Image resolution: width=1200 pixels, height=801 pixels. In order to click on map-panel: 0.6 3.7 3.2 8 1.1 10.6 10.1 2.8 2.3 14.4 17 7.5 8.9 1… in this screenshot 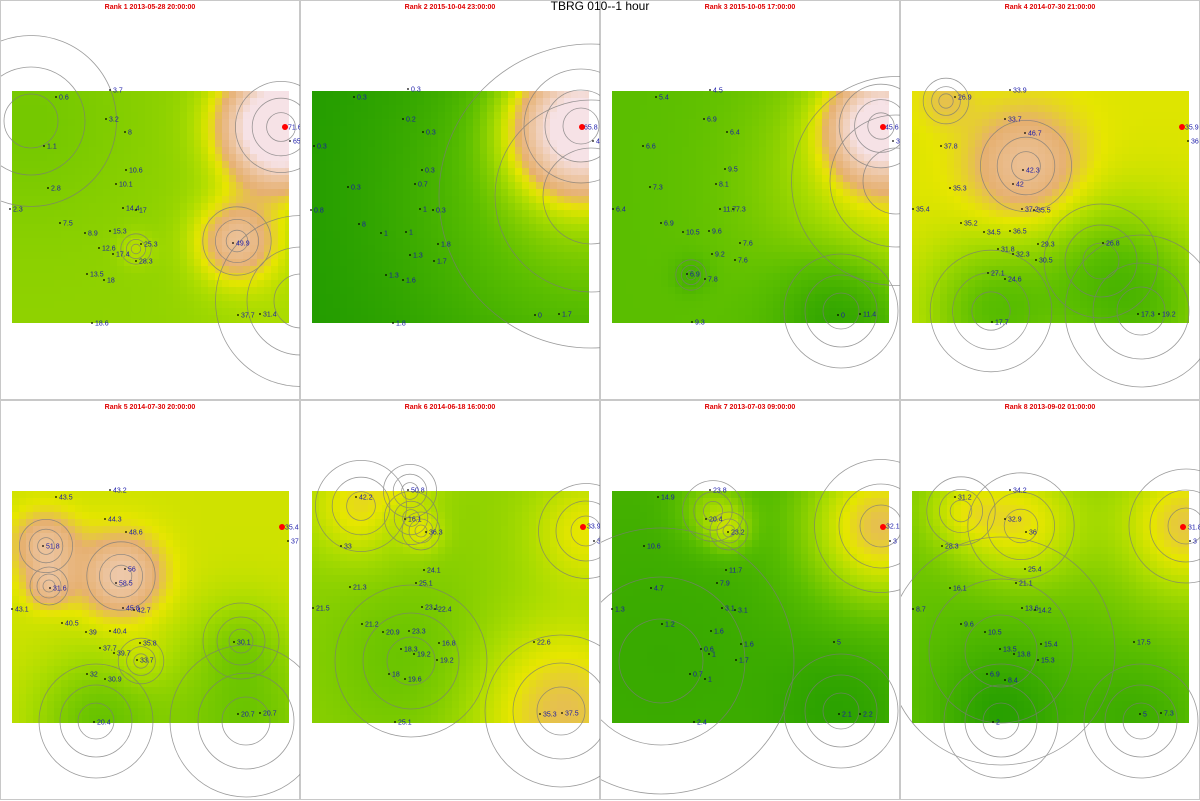, I will do `click(150, 200)`.